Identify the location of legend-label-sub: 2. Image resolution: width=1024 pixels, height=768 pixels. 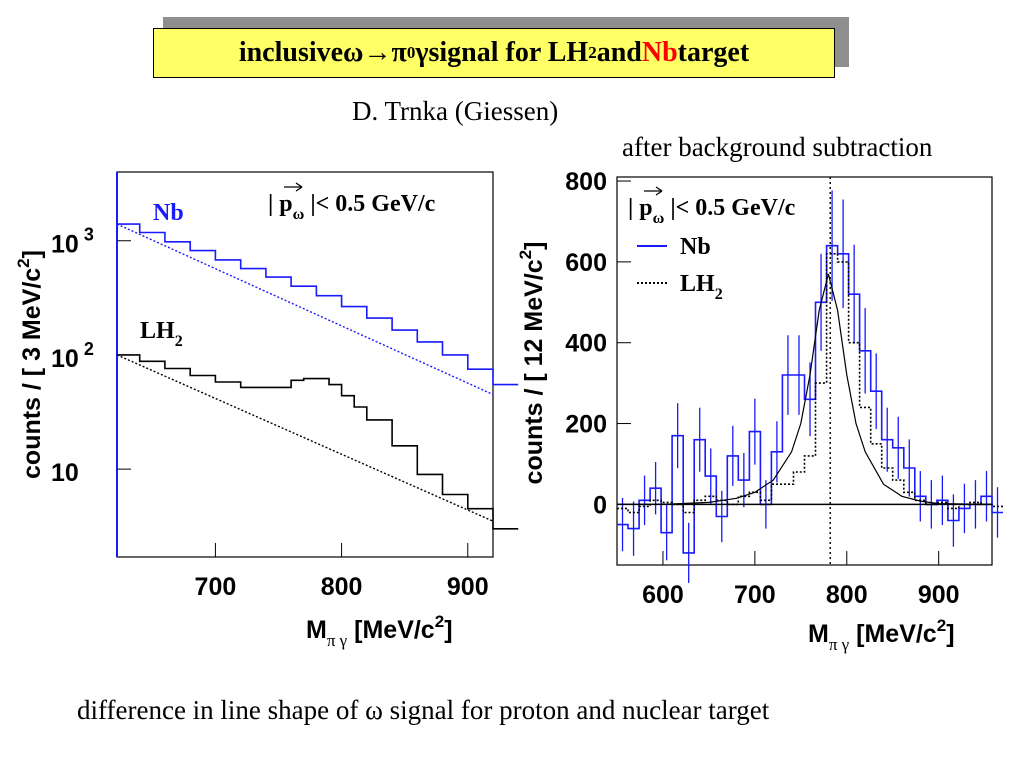
(719, 294).